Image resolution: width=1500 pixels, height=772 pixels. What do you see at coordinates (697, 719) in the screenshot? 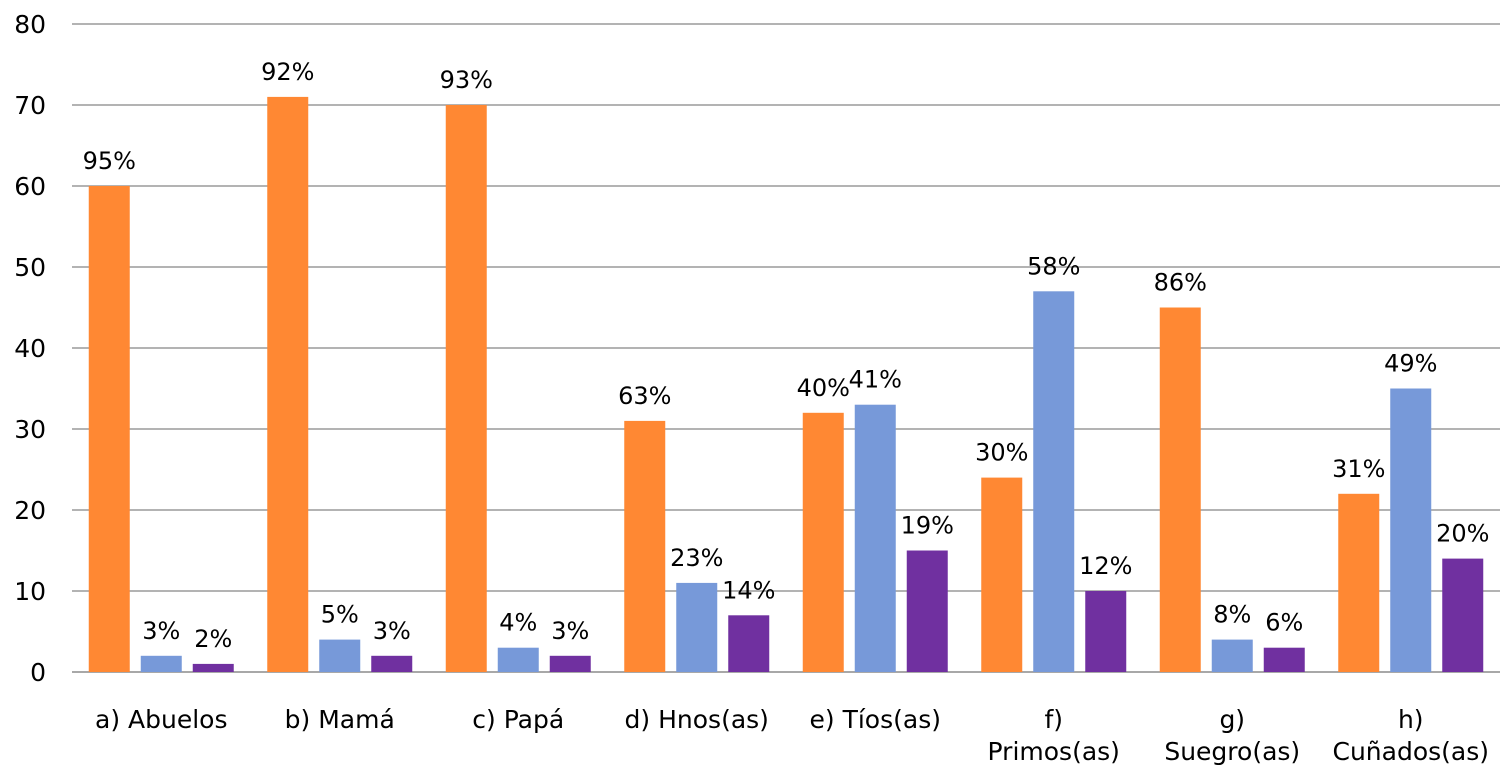
I see `x-category-label: d) Hnos(as)` at bounding box center [697, 719].